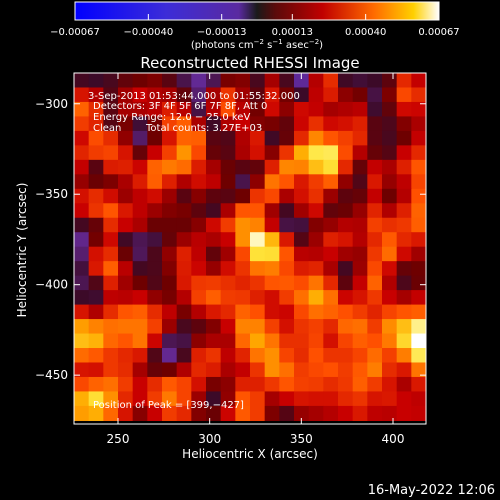 The width and height of the screenshot is (500, 500). Describe the element at coordinates (51, 194) in the screenshot. I see `y-tick-label: −350` at that location.